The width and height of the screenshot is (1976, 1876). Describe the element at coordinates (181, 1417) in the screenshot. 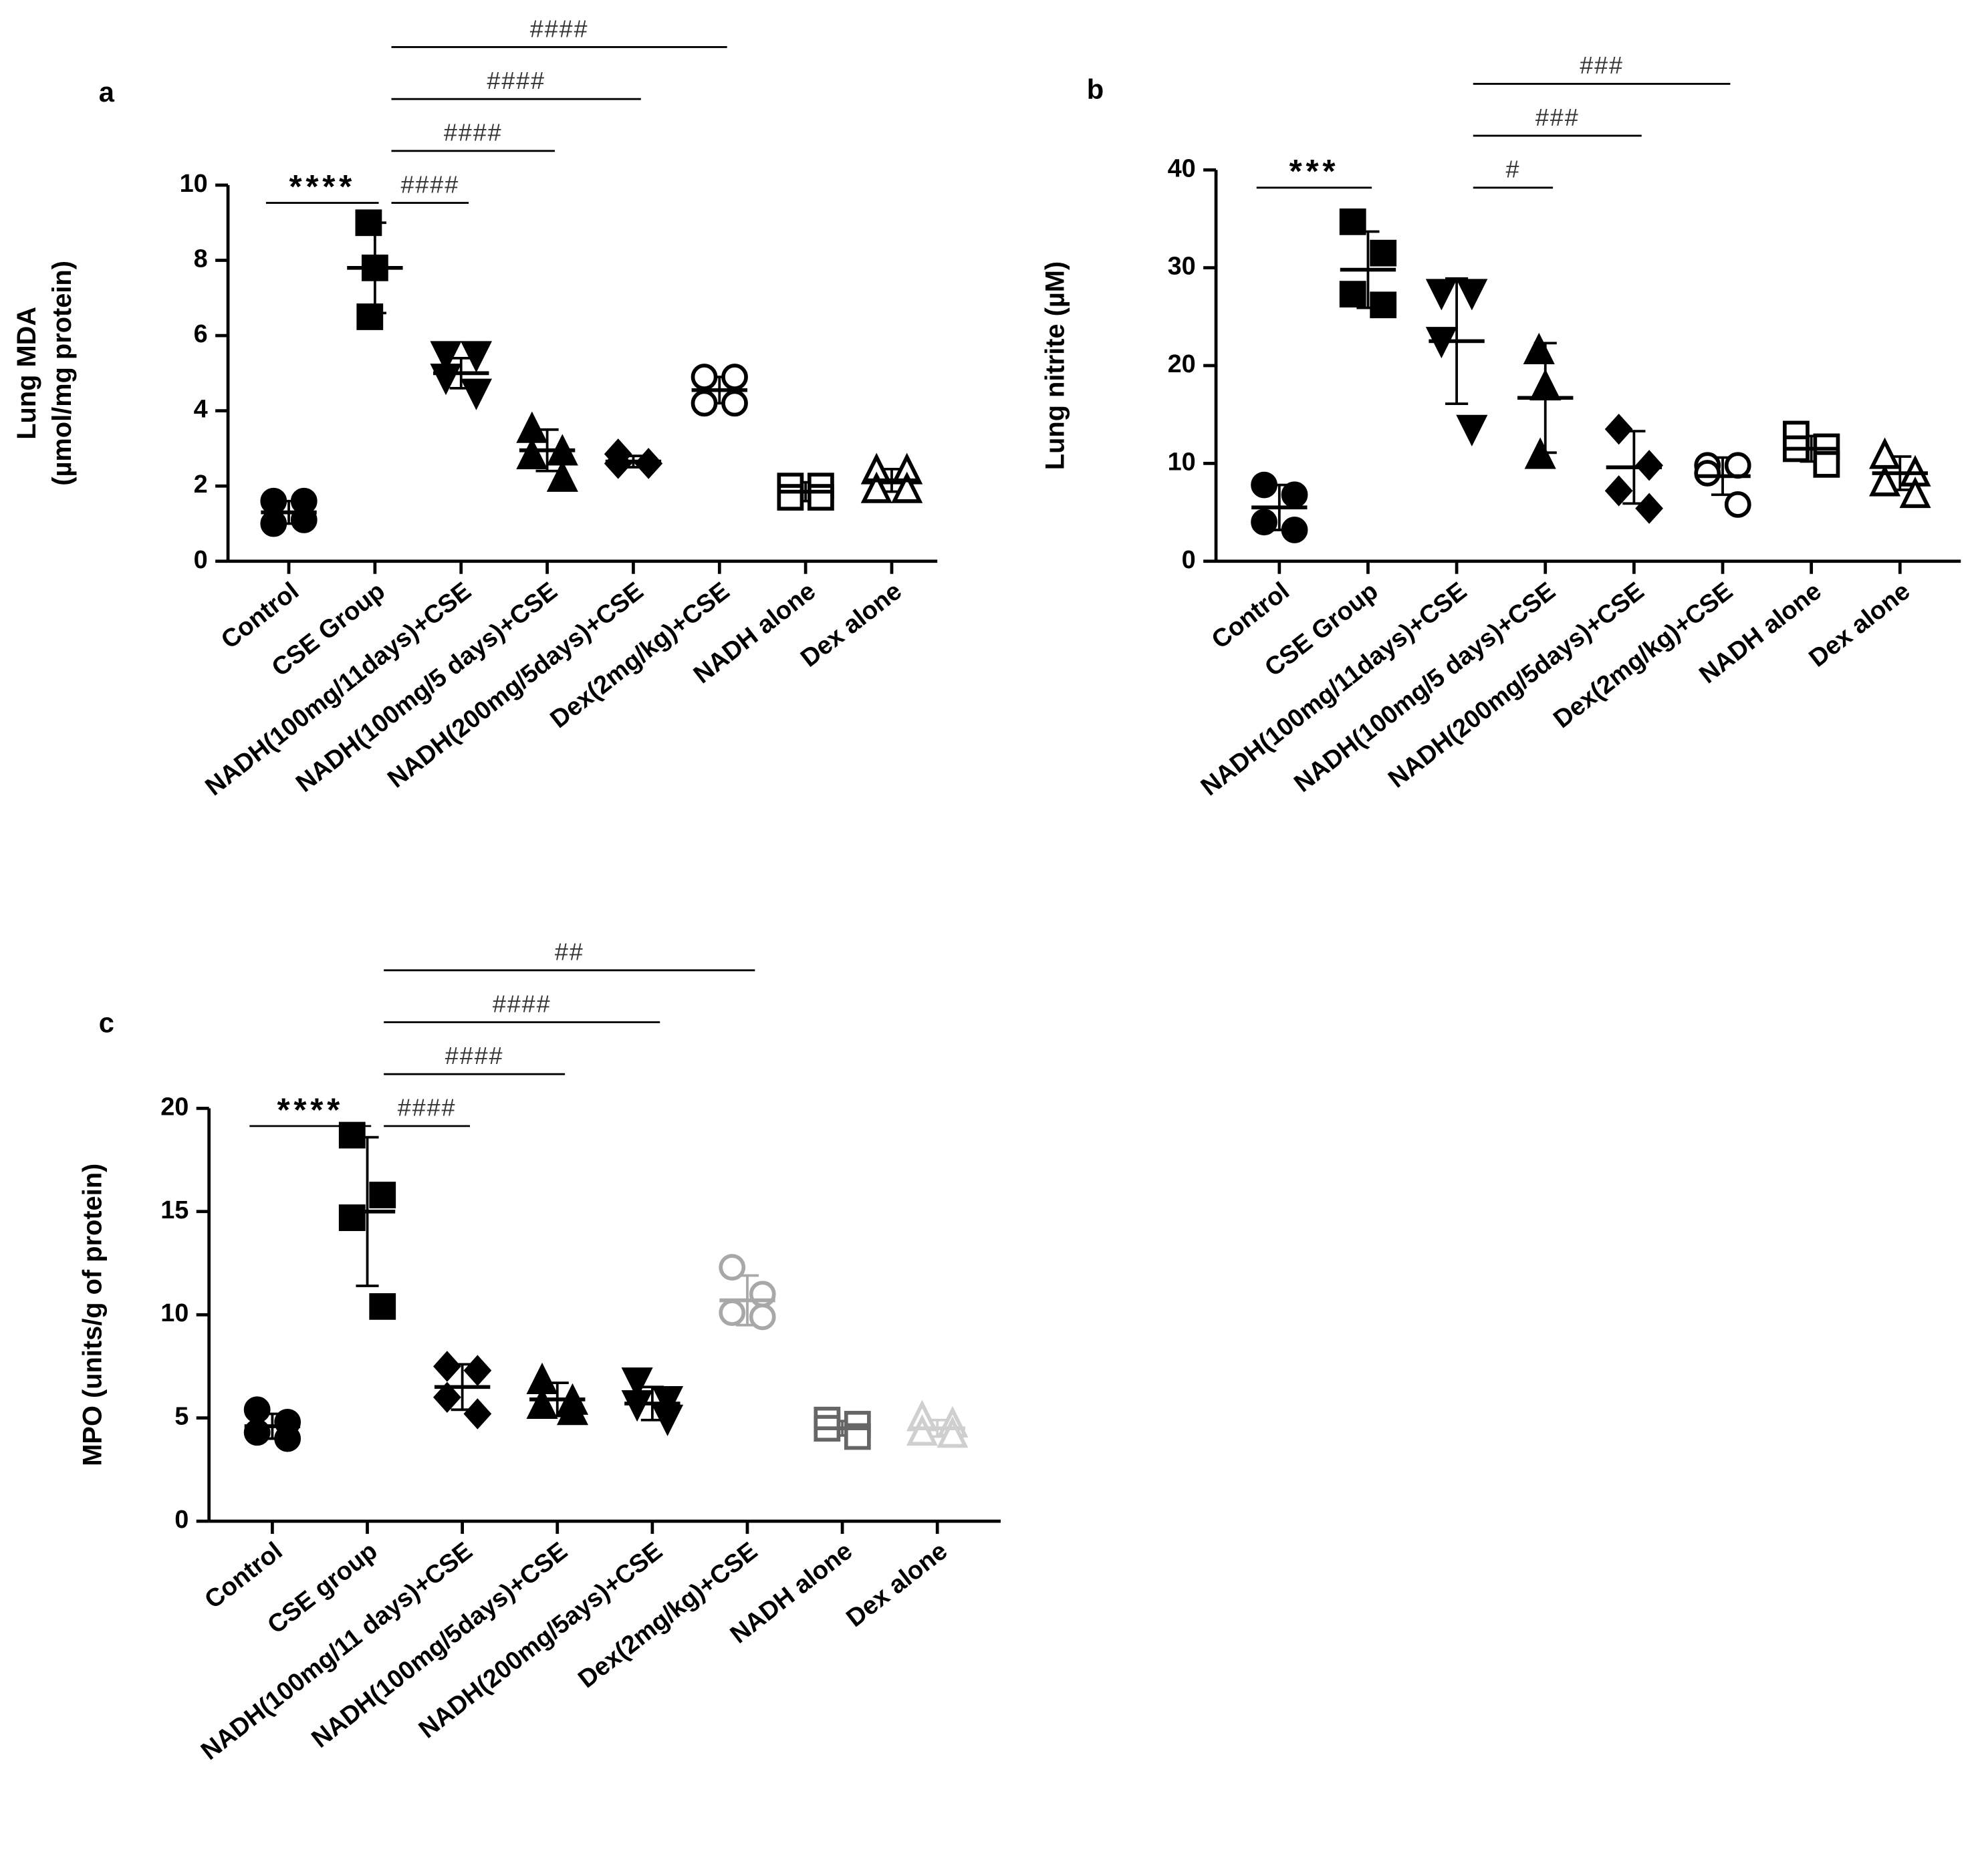

I see `y-tick-label: 5` at that location.